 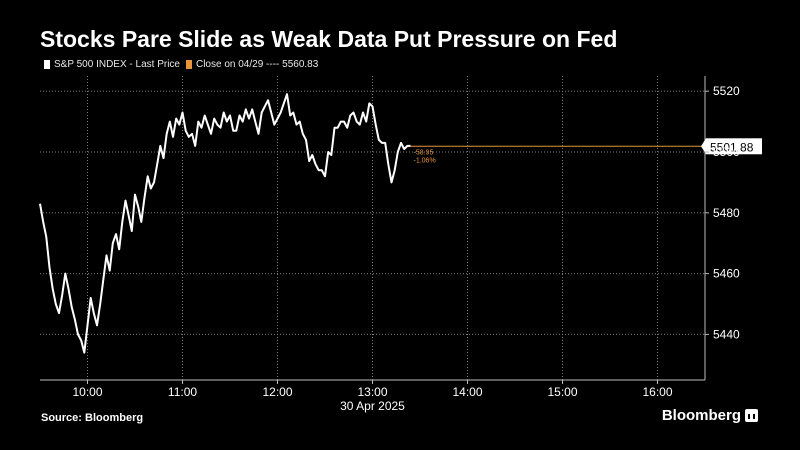 I want to click on legend-swatch-price, so click(x=47, y=64).